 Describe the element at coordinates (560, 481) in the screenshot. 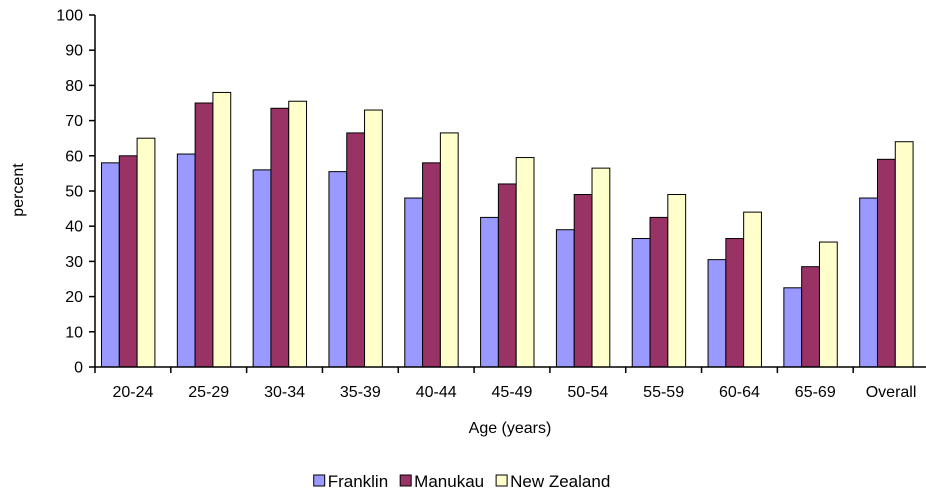

I see `legend-label-new-zealand: New Zealand` at that location.